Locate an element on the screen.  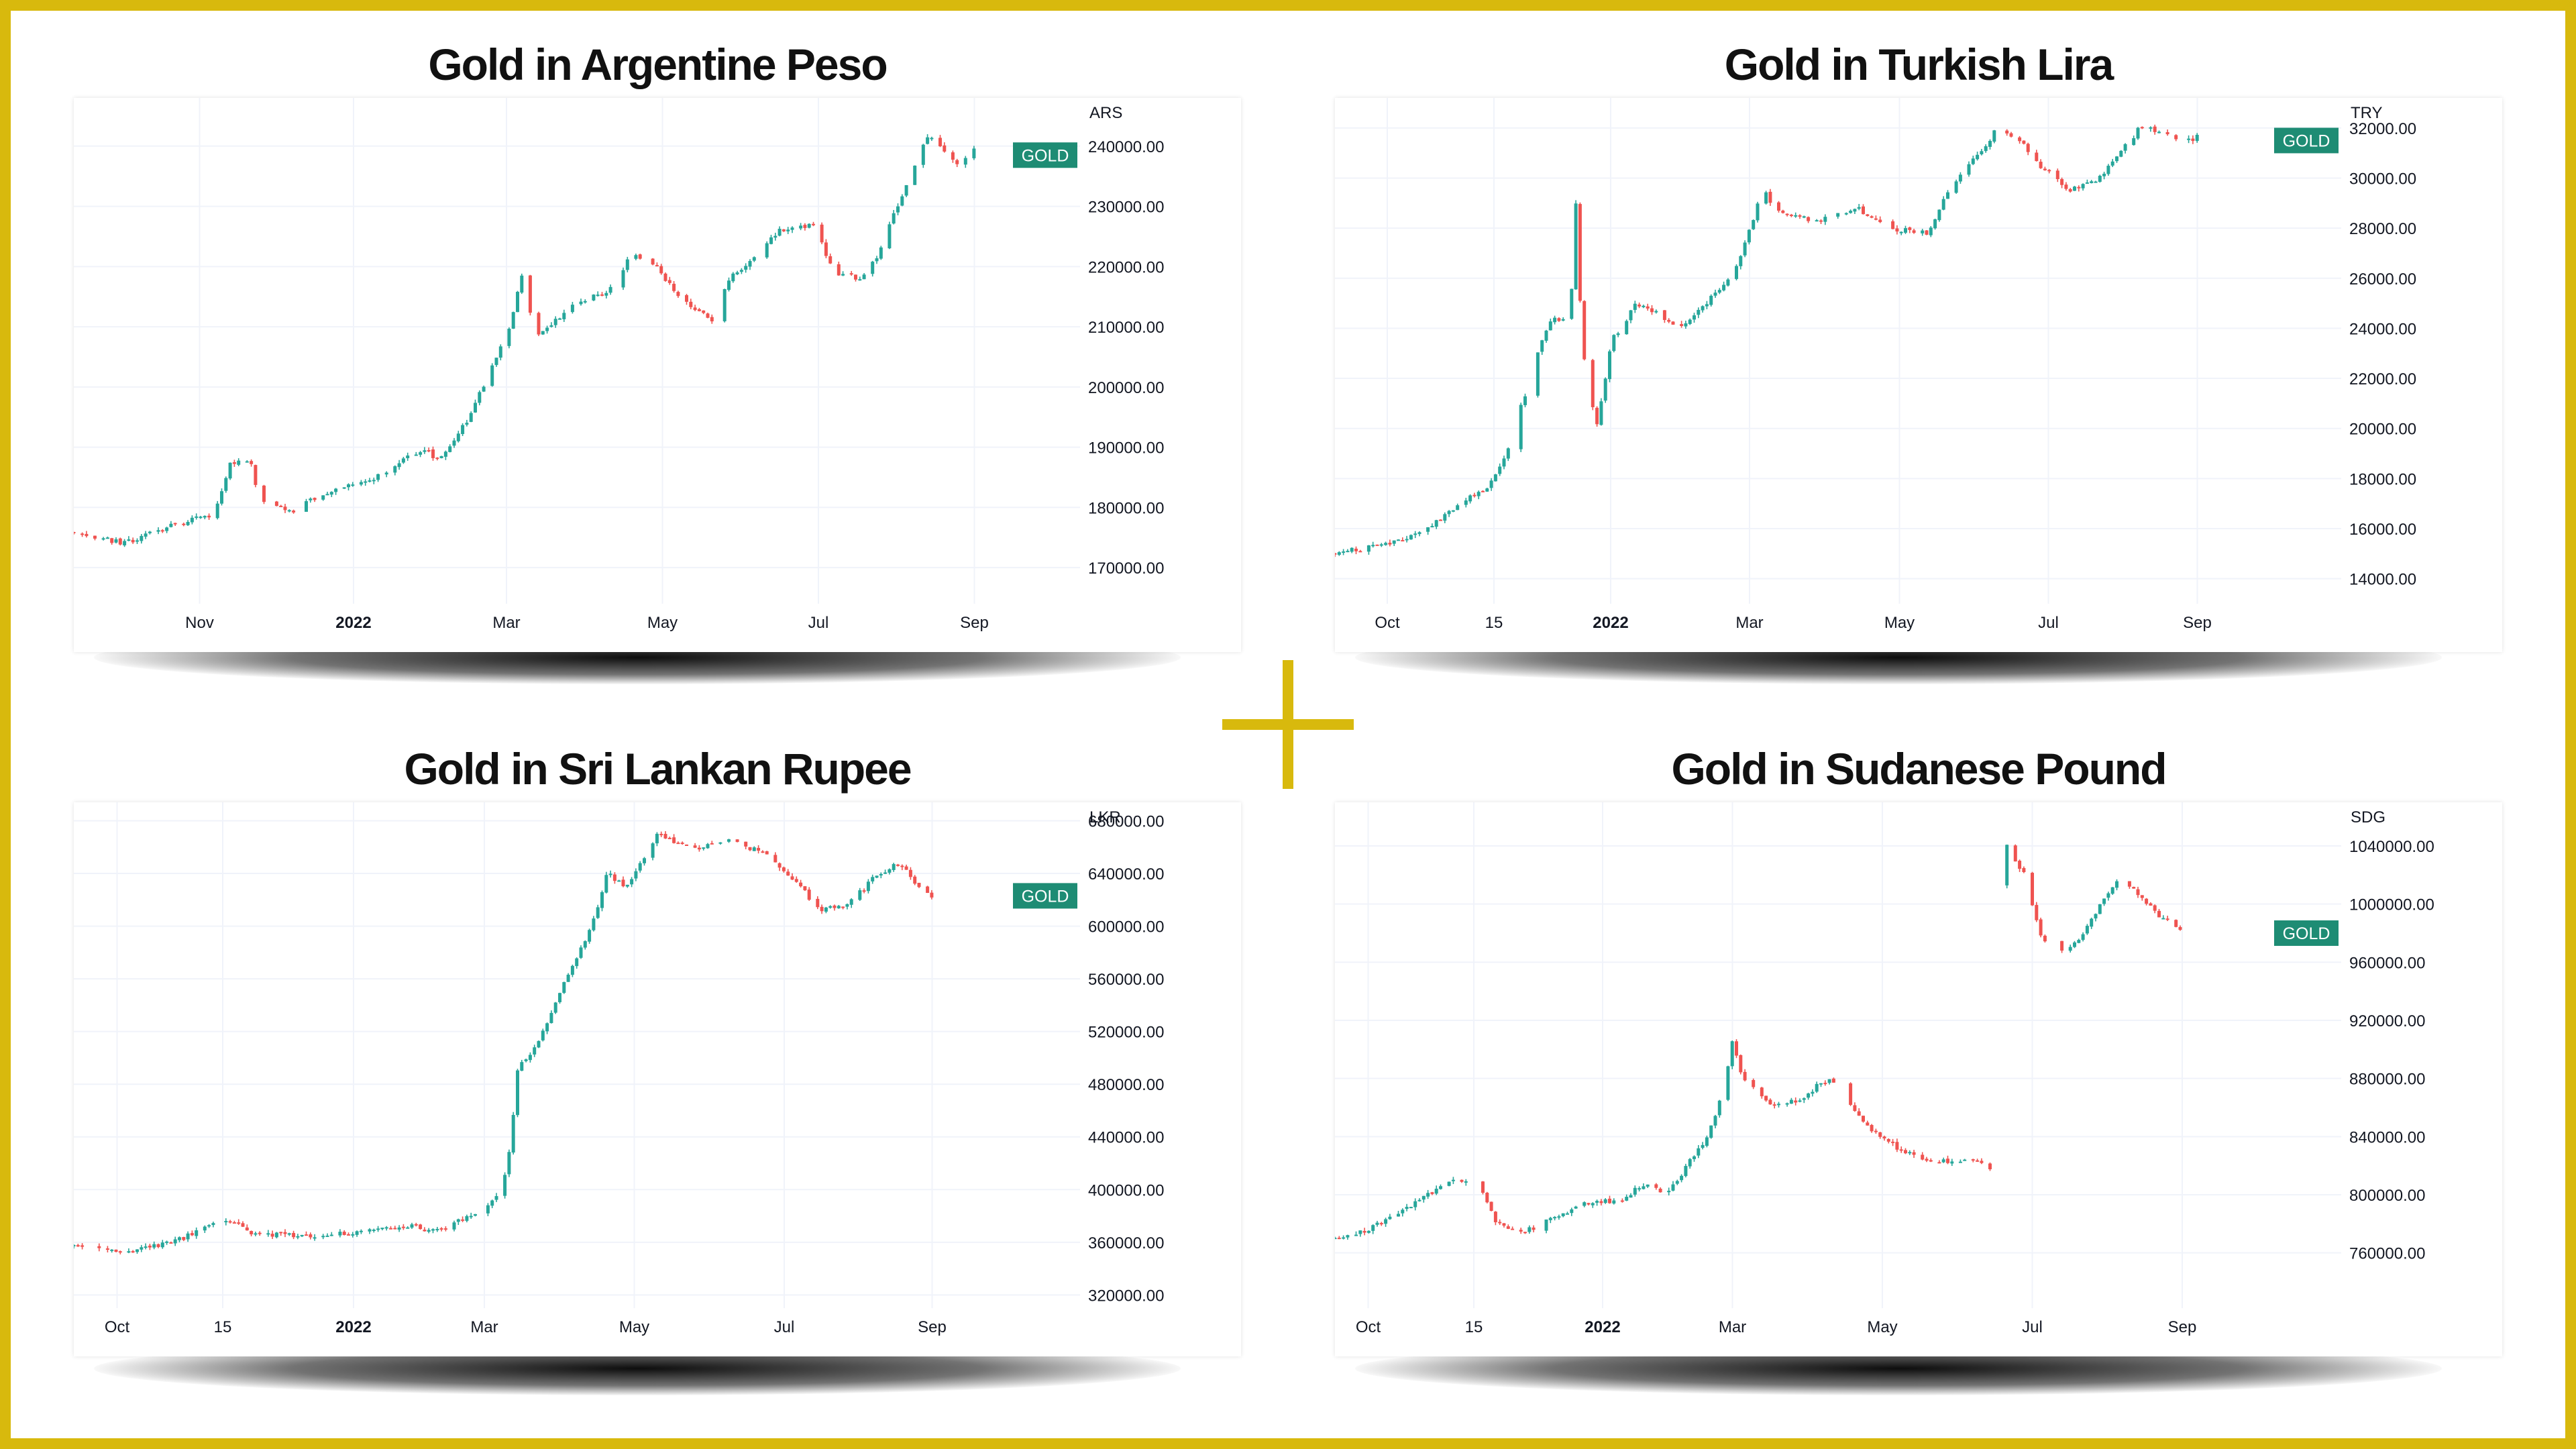
y-tick-label: 210000.00 is located at coordinates (1126, 328).